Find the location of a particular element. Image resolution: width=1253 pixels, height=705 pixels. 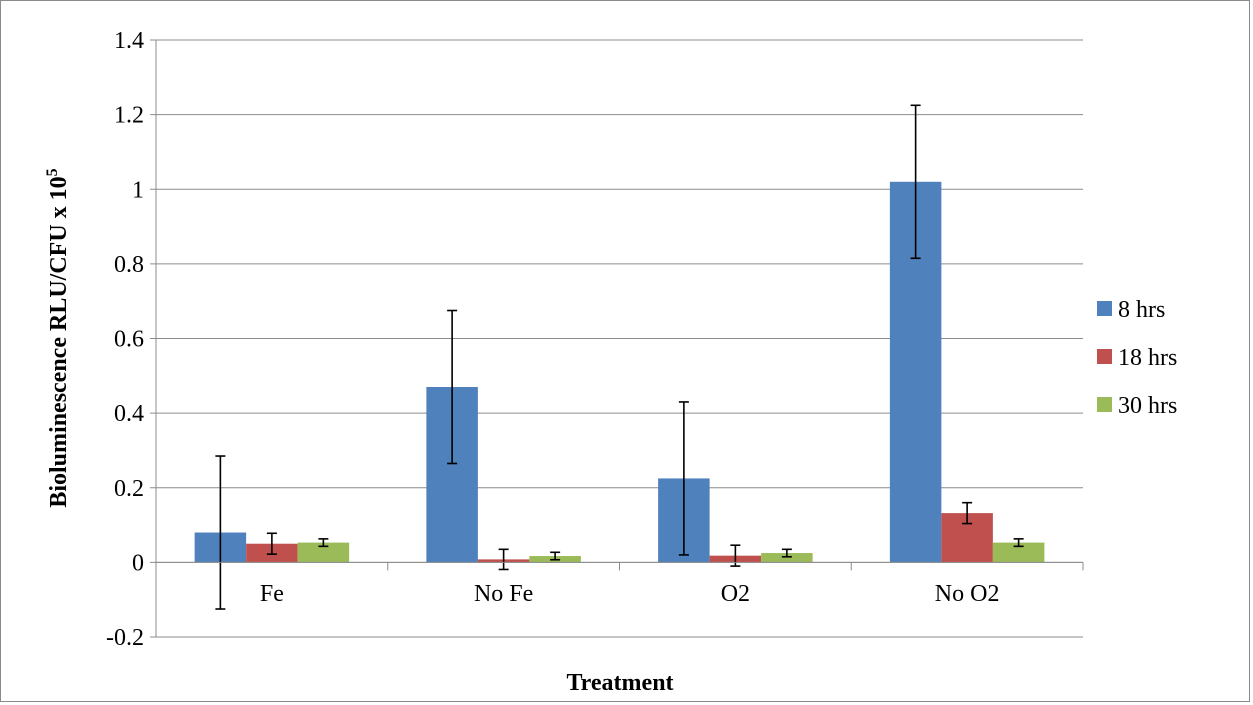

y-tick-label: 0 is located at coordinates (138, 563).